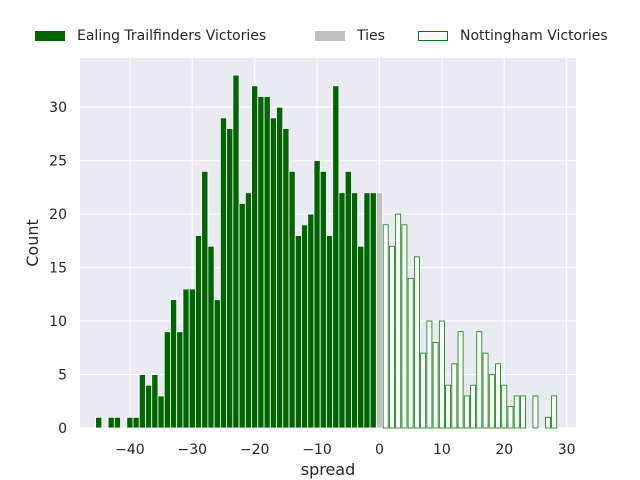 Image resolution: width=640 pixels, height=480 pixels. What do you see at coordinates (345, 450) in the screenshot?
I see `x-tick-labels: −40 −30 −20 −10 0 10 20 30` at bounding box center [345, 450].